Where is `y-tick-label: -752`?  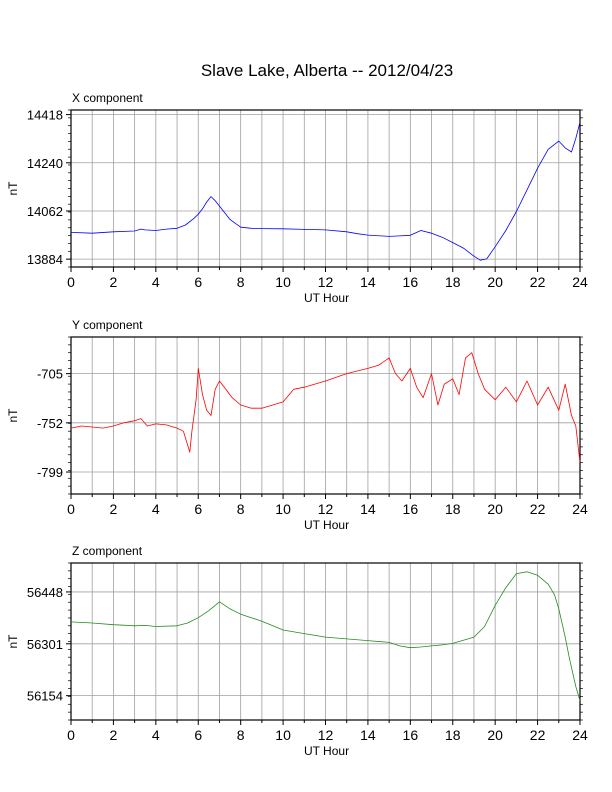
y-tick-label: -752 is located at coordinates (50, 423).